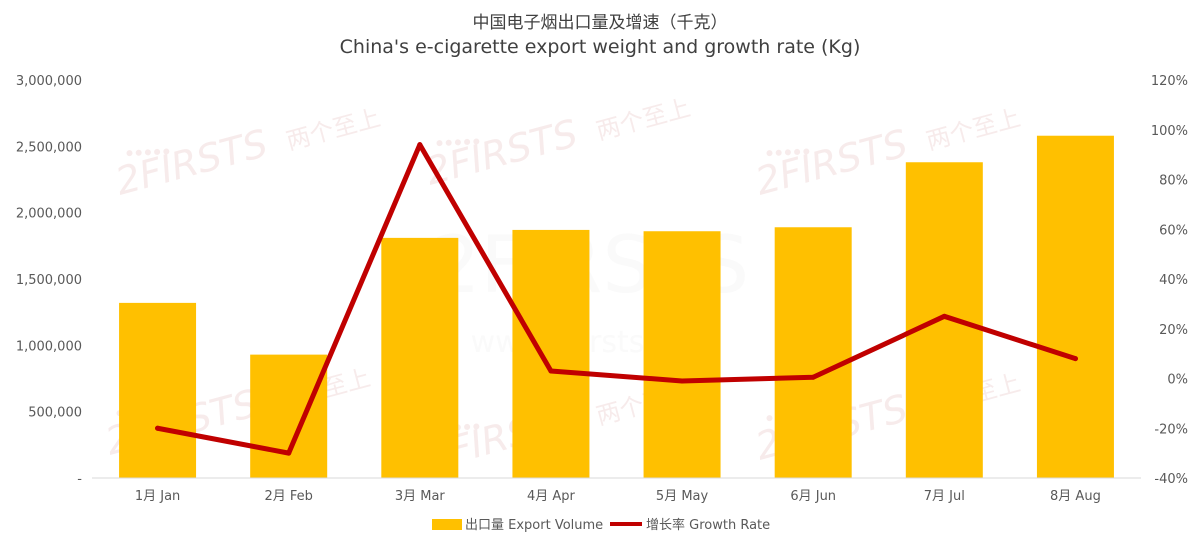 Image resolution: width=1200 pixels, height=548 pixels. I want to click on y-left-tick-label: 3,000,000, so click(49, 81).